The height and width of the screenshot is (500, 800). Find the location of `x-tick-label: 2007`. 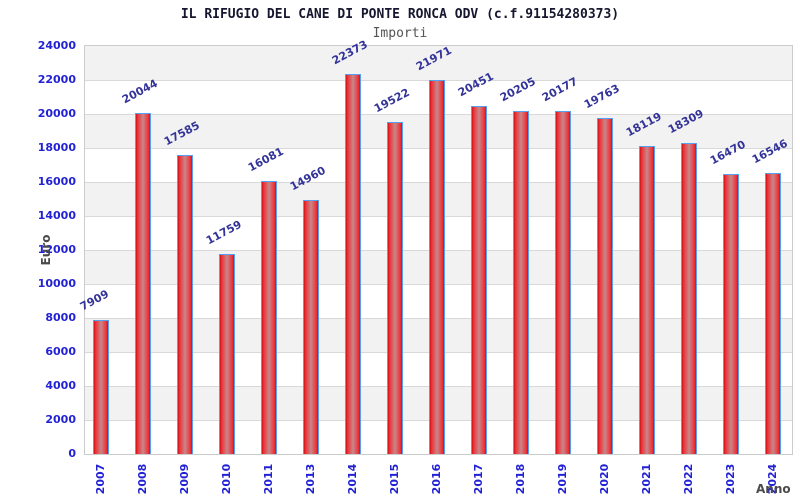

x-tick-label: 2007 is located at coordinates (100, 479).